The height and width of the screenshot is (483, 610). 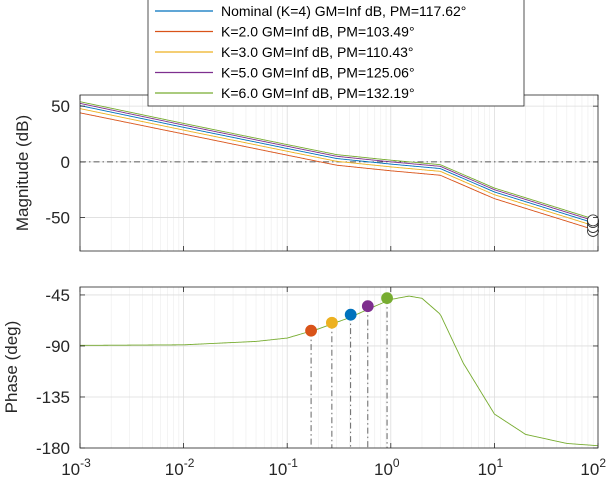 I want to click on phase-y-tick-label: -180, so click(x=53, y=448).